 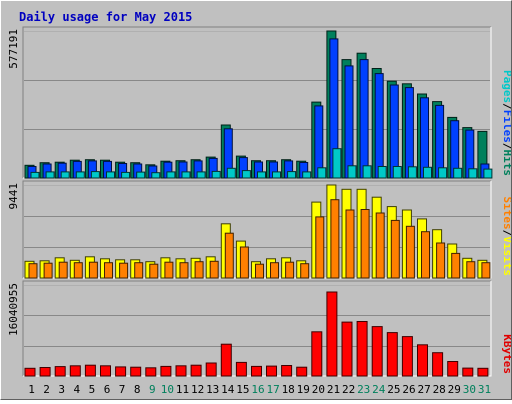 What do you see at coordinates (137, 389) in the screenshot?
I see `x-tick-label-day-8: 8` at bounding box center [137, 389].